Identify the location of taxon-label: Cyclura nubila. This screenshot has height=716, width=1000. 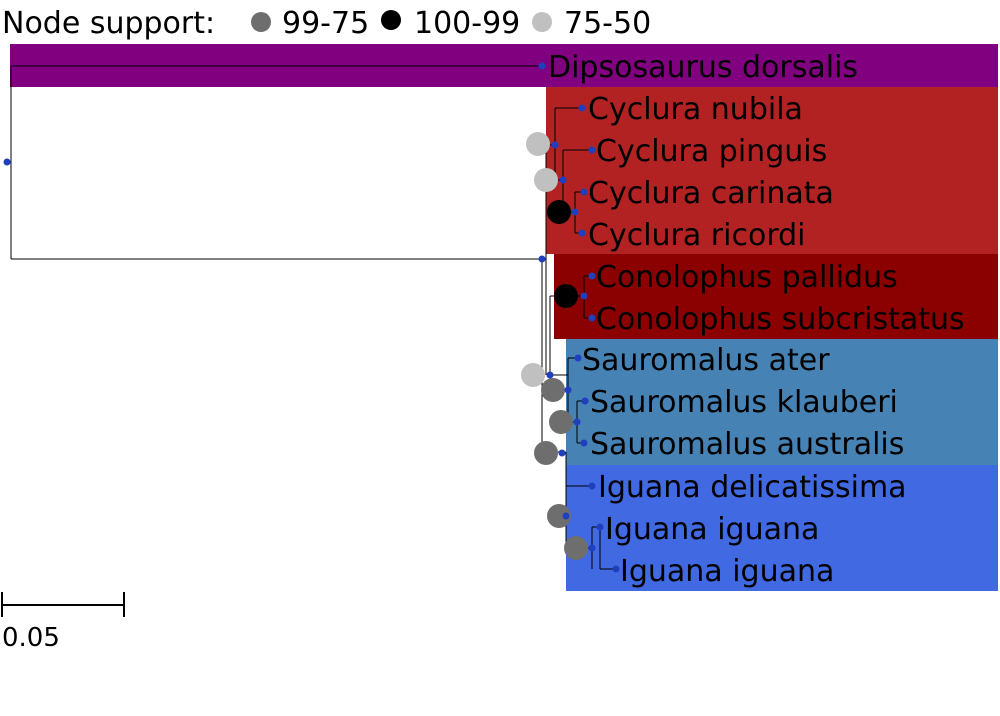
(695, 109).